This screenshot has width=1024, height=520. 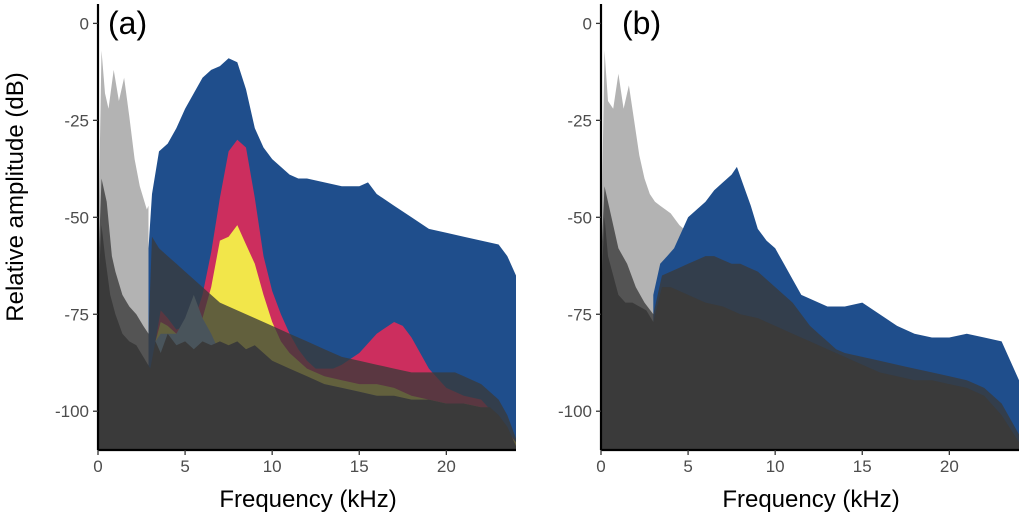 What do you see at coordinates (307, 499) in the screenshot?
I see `x-axis-title-a: Frequency (kHz)` at bounding box center [307, 499].